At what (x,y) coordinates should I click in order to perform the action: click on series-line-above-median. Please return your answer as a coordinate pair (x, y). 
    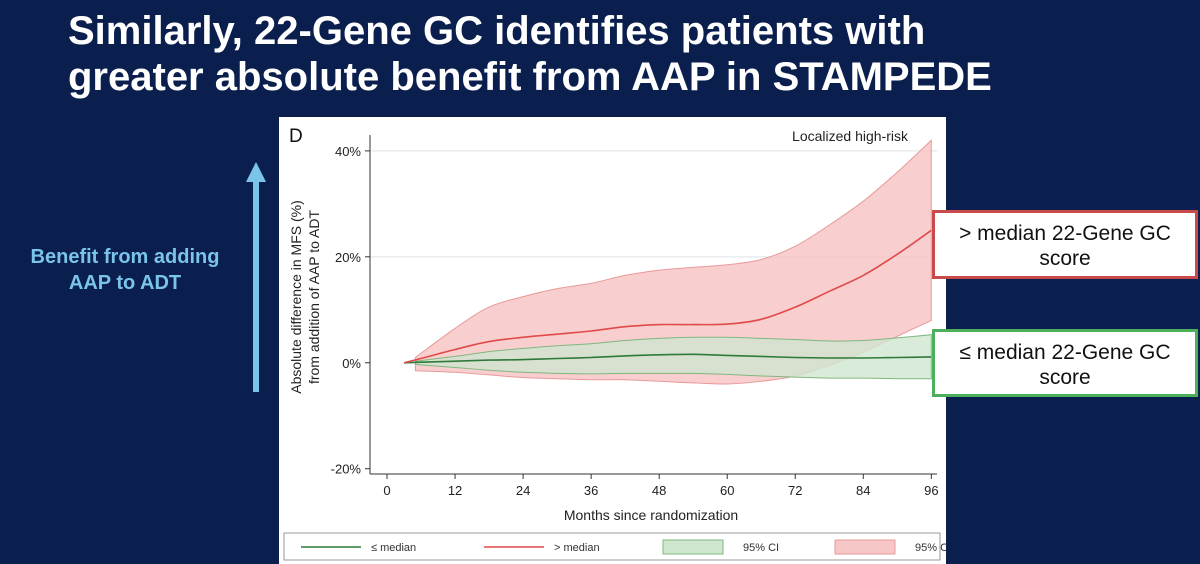
    Looking at the image, I should click on (667, 296).